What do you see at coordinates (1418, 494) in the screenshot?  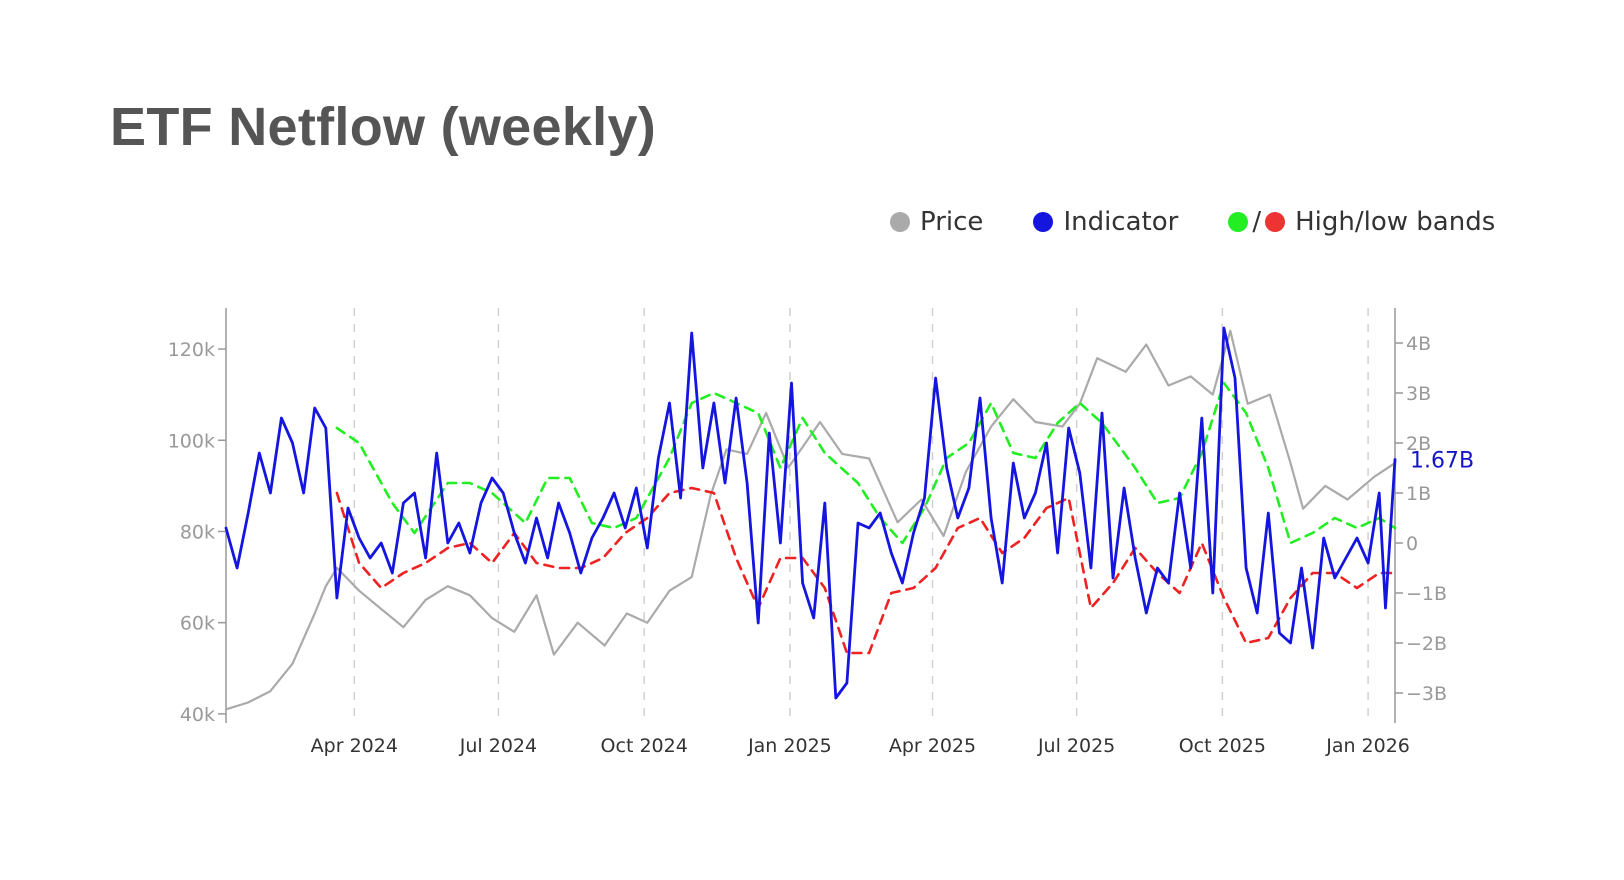 I see `y-right-tick-label: 1B` at bounding box center [1418, 494].